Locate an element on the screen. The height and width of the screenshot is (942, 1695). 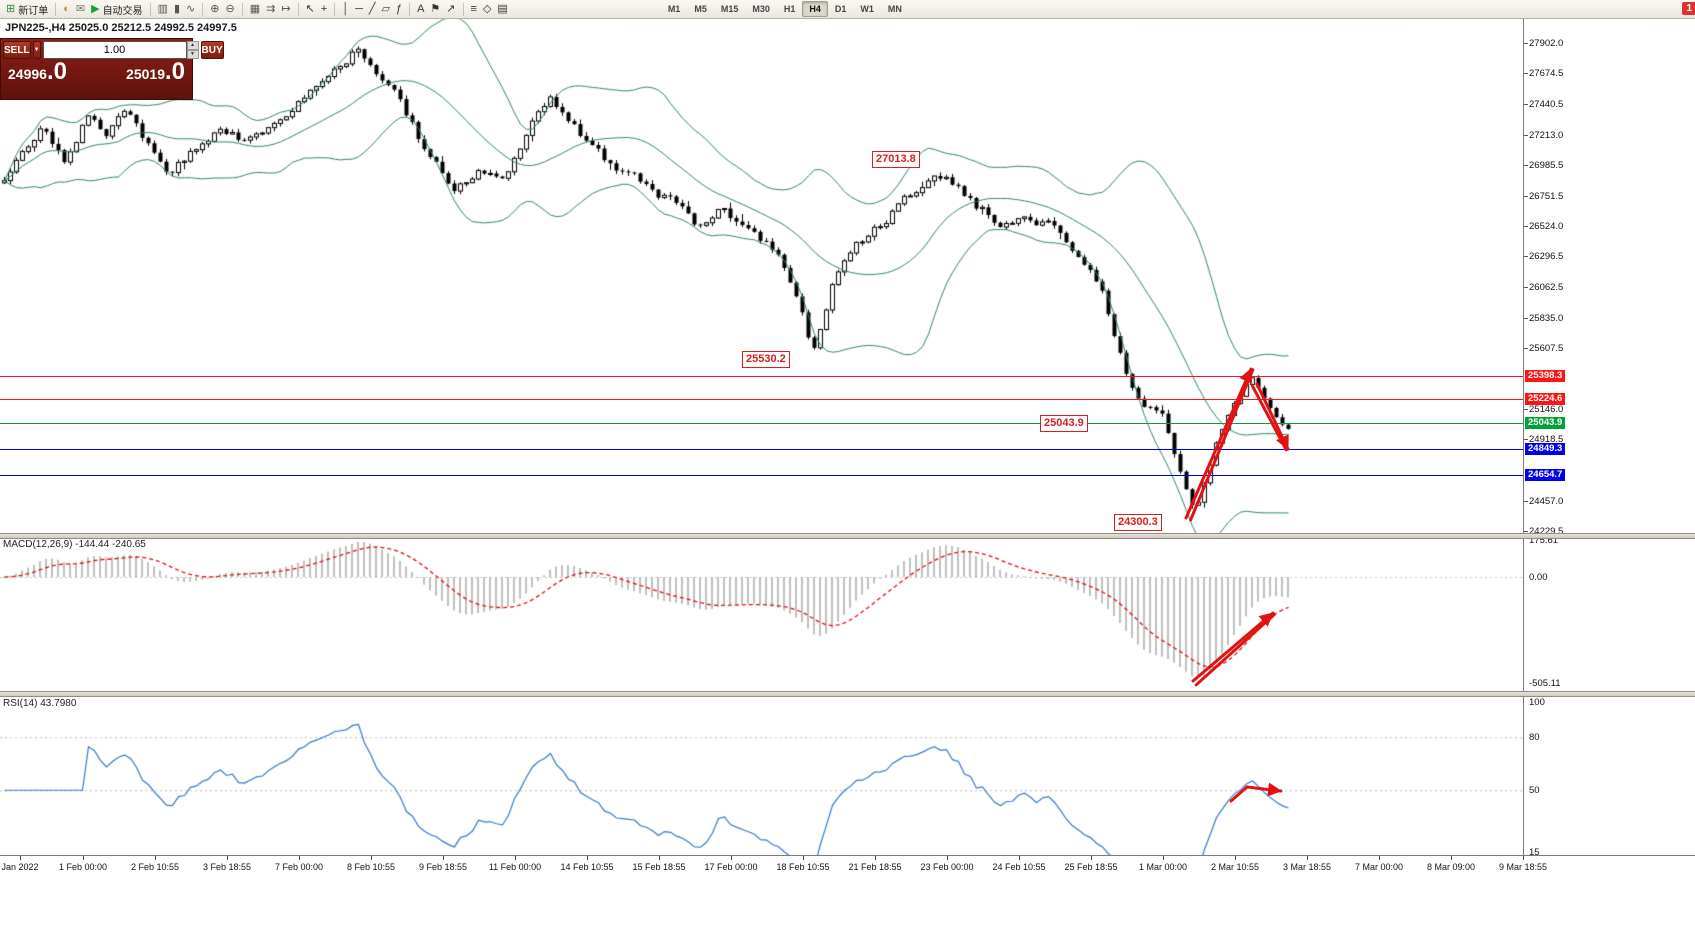
arrow-tool-icon: ↗ is located at coordinates (450, 9).